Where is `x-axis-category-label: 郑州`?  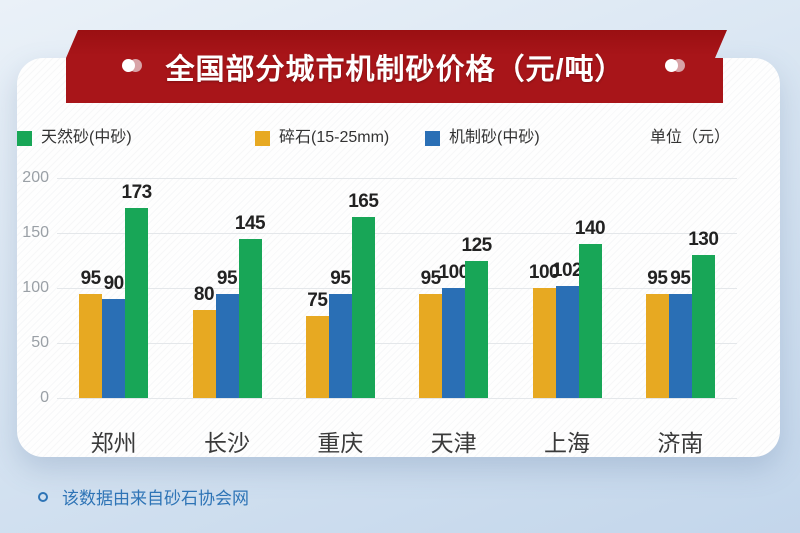 x-axis-category-label: 郑州 is located at coordinates (113, 443).